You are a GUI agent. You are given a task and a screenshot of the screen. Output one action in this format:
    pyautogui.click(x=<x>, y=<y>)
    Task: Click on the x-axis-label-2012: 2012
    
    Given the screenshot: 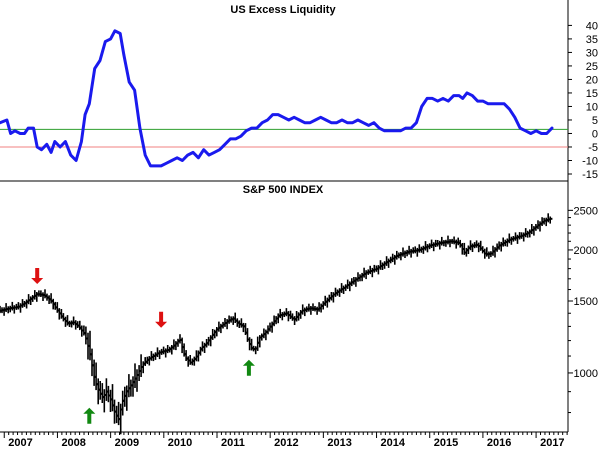 What is the action you would take?
    pyautogui.click(x=286, y=443)
    